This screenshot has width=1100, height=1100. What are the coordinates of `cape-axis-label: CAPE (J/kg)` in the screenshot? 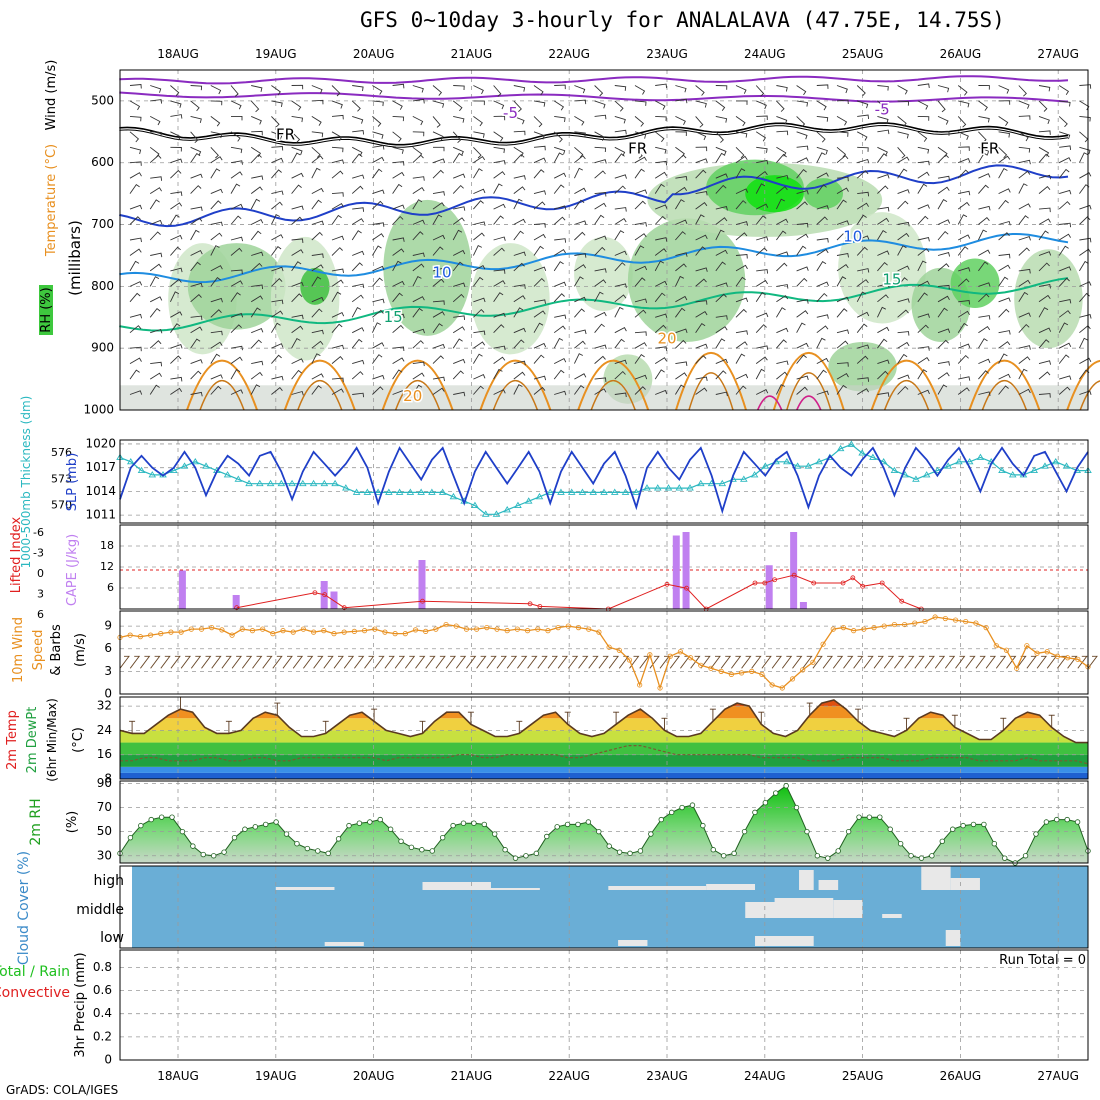 It's located at (72, 570).